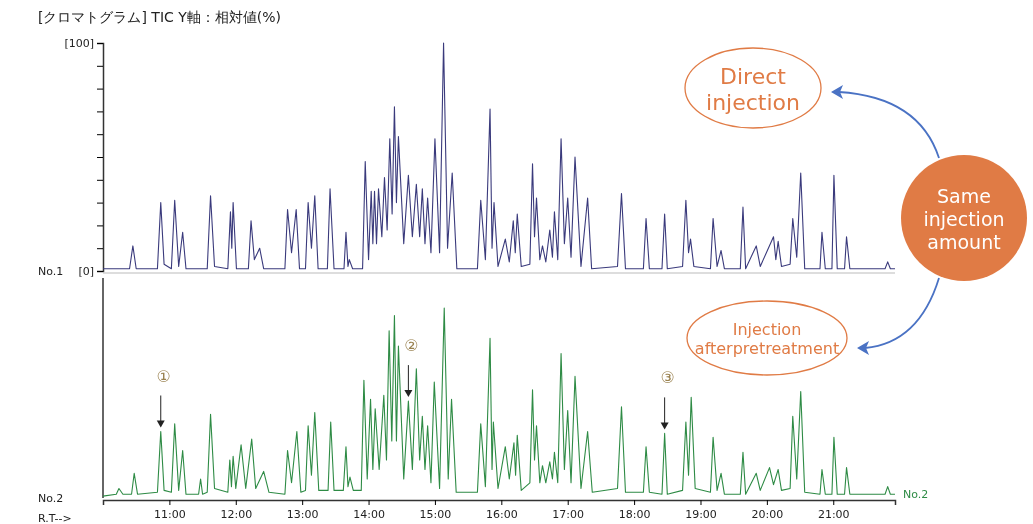 The height and width of the screenshot is (524, 1033). Describe the element at coordinates (667, 378) in the screenshot. I see `annotation: ③` at that location.